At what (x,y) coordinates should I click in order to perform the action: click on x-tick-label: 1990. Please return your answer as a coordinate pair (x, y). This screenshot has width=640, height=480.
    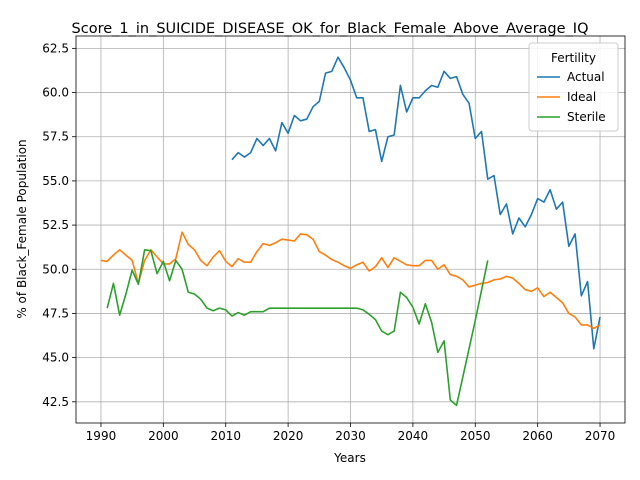
    Looking at the image, I should click on (101, 436).